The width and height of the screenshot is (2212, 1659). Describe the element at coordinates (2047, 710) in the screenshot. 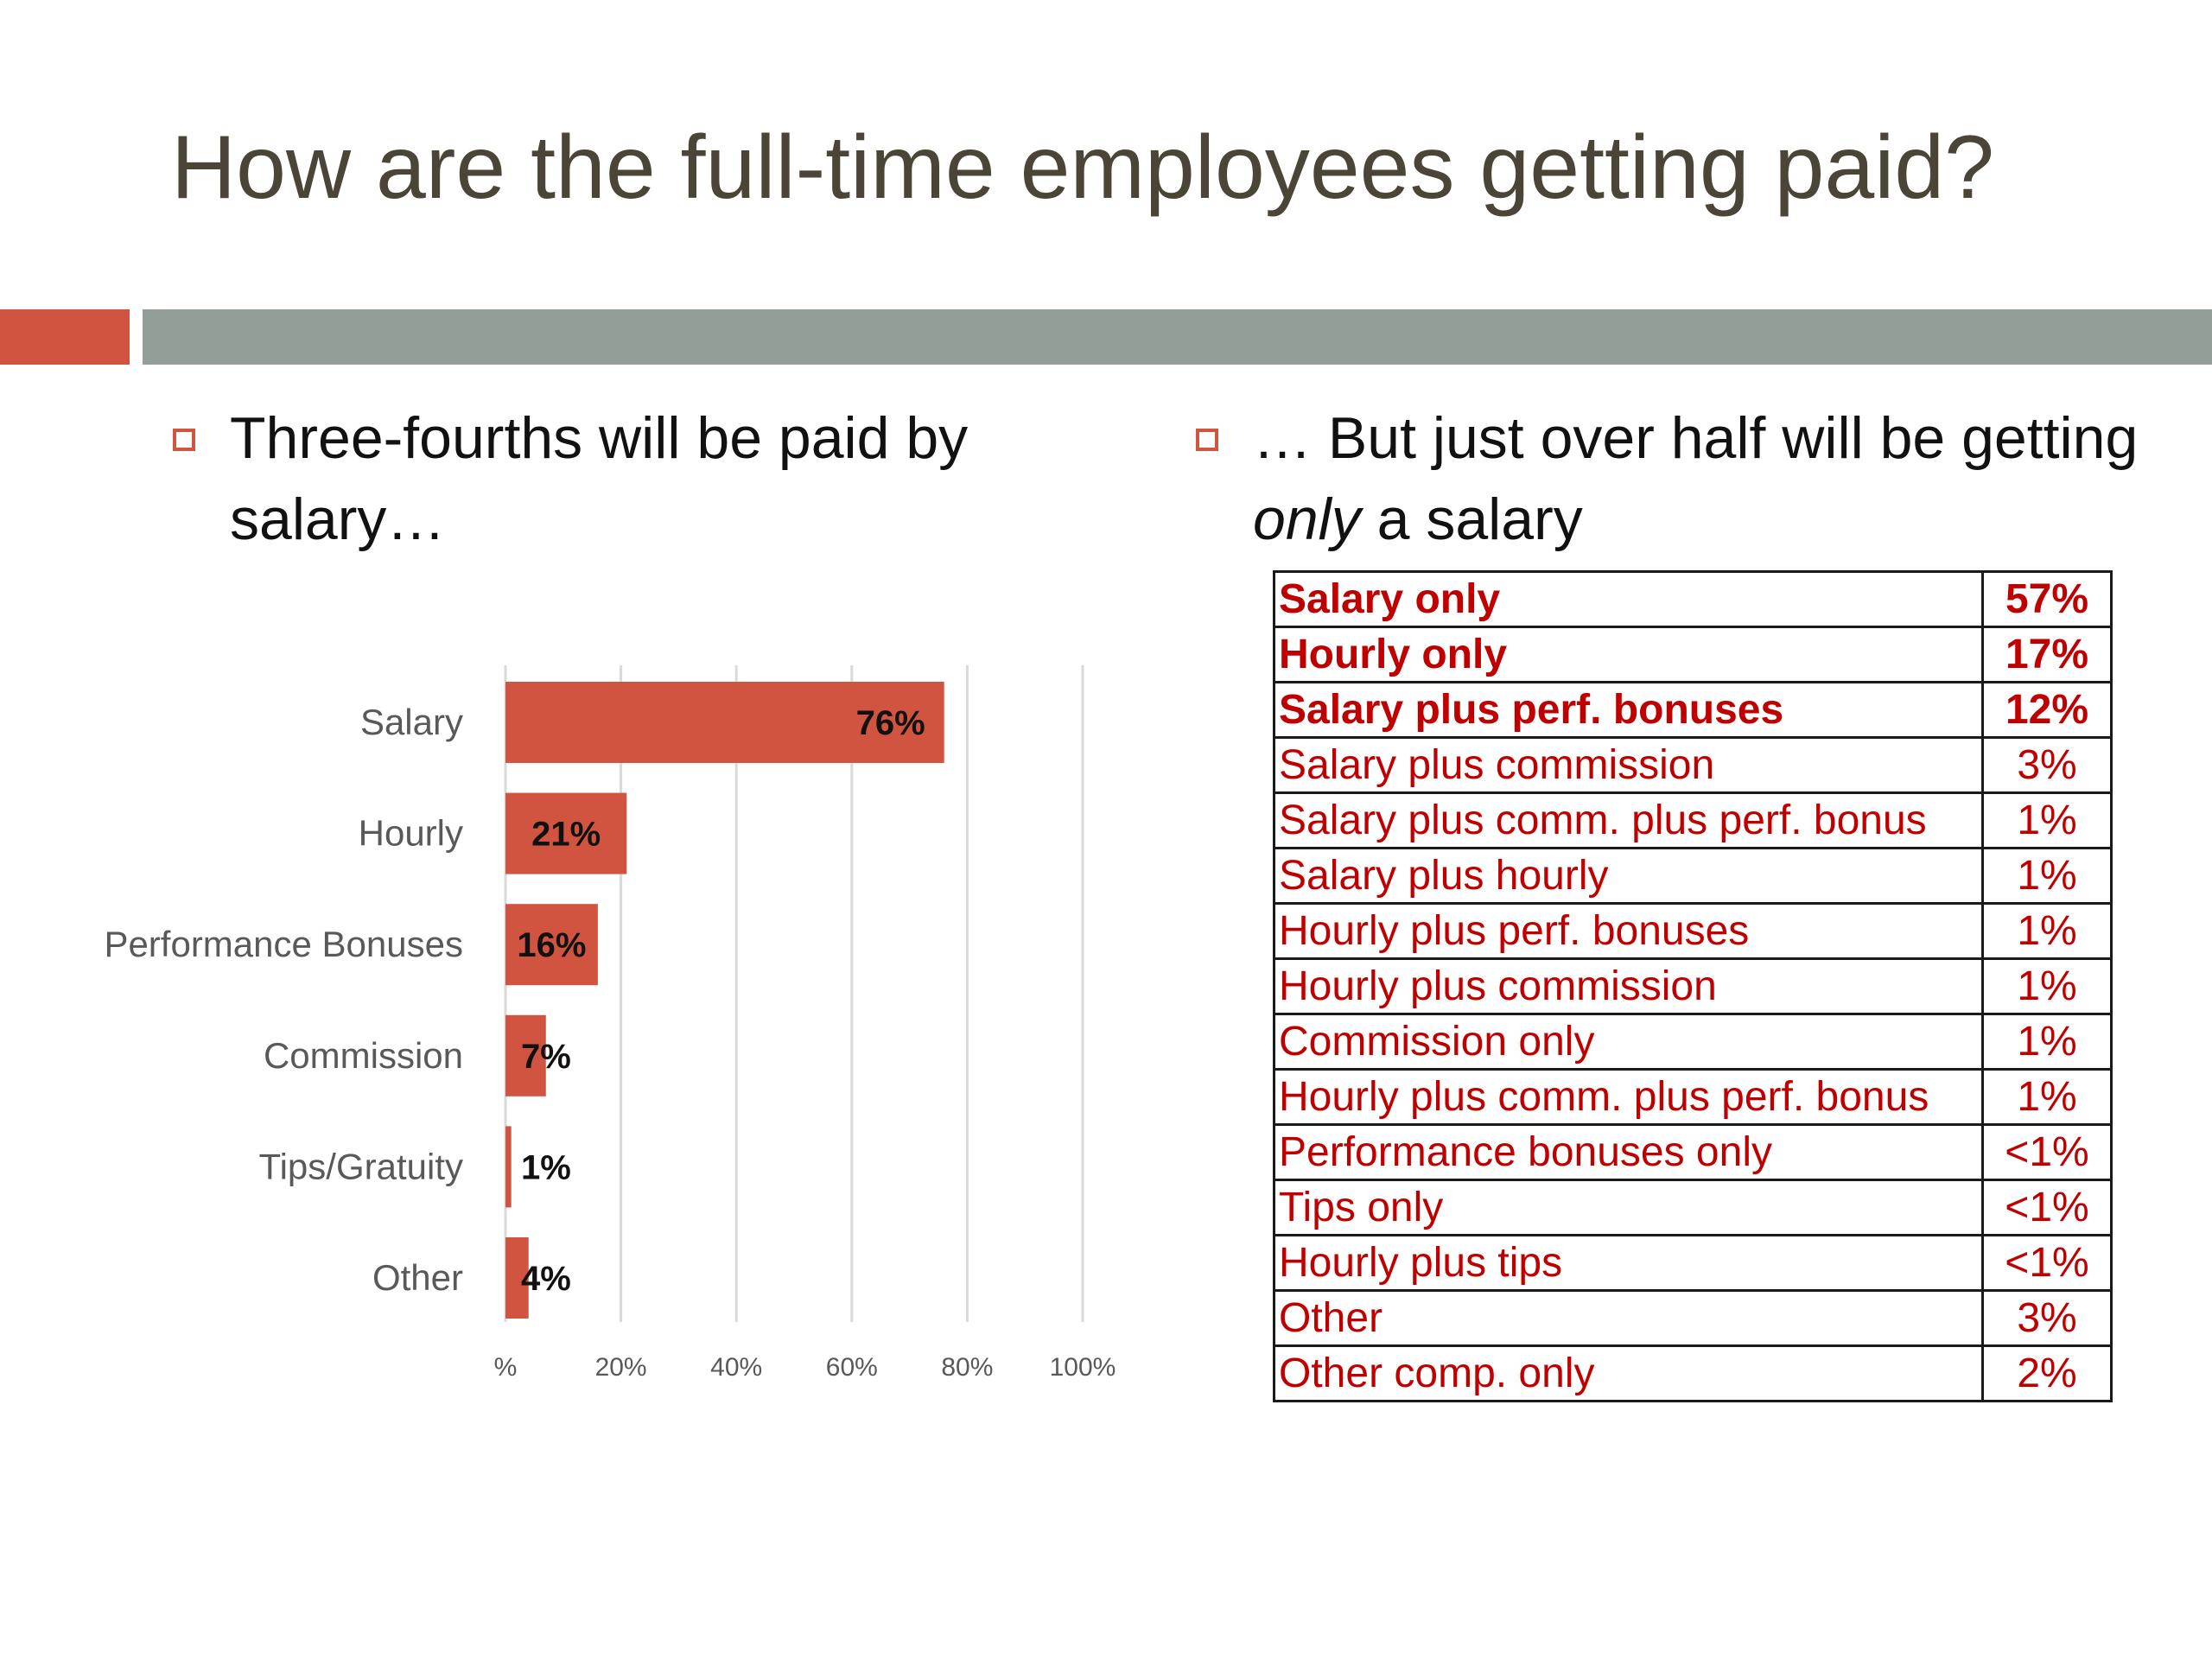

I see `row-value: 12%` at that location.